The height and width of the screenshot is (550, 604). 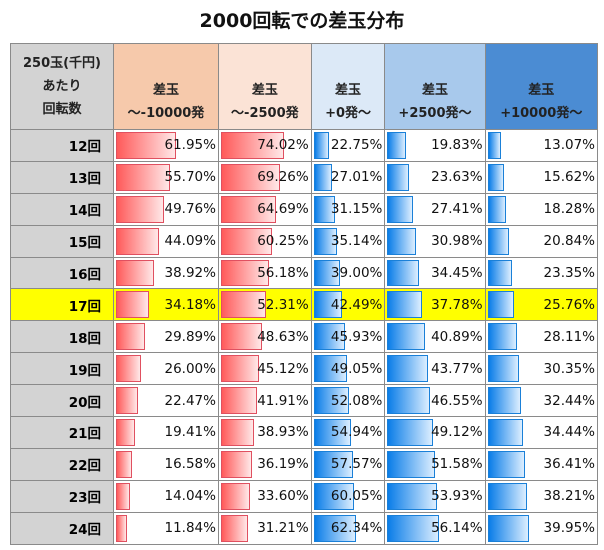 I want to click on value-cell: 25.76%, so click(x=541, y=305).